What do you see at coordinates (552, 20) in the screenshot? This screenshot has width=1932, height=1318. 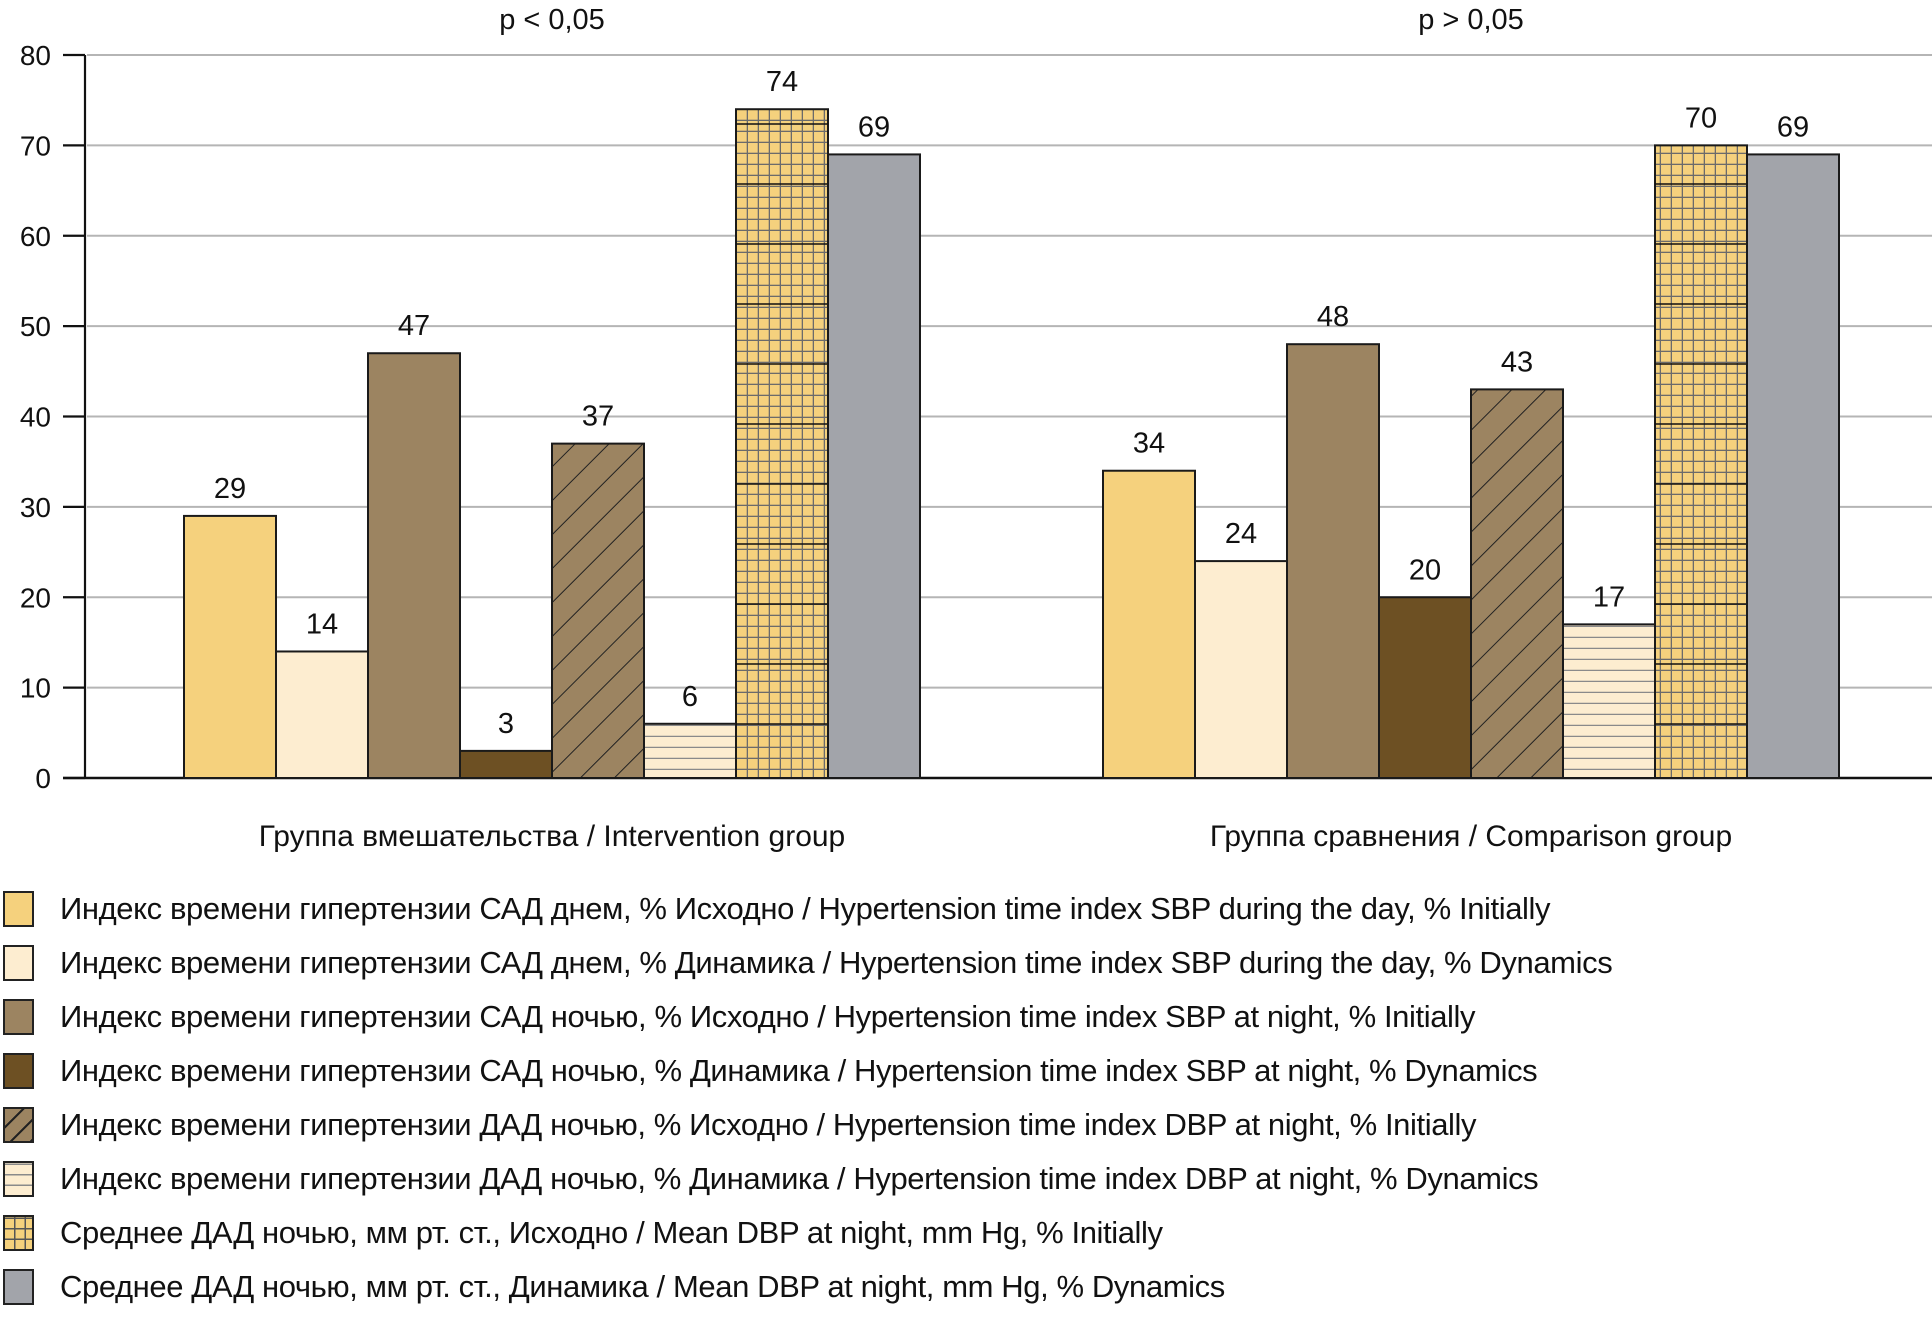 I see `p-value-annotation: p < 0,05` at bounding box center [552, 20].